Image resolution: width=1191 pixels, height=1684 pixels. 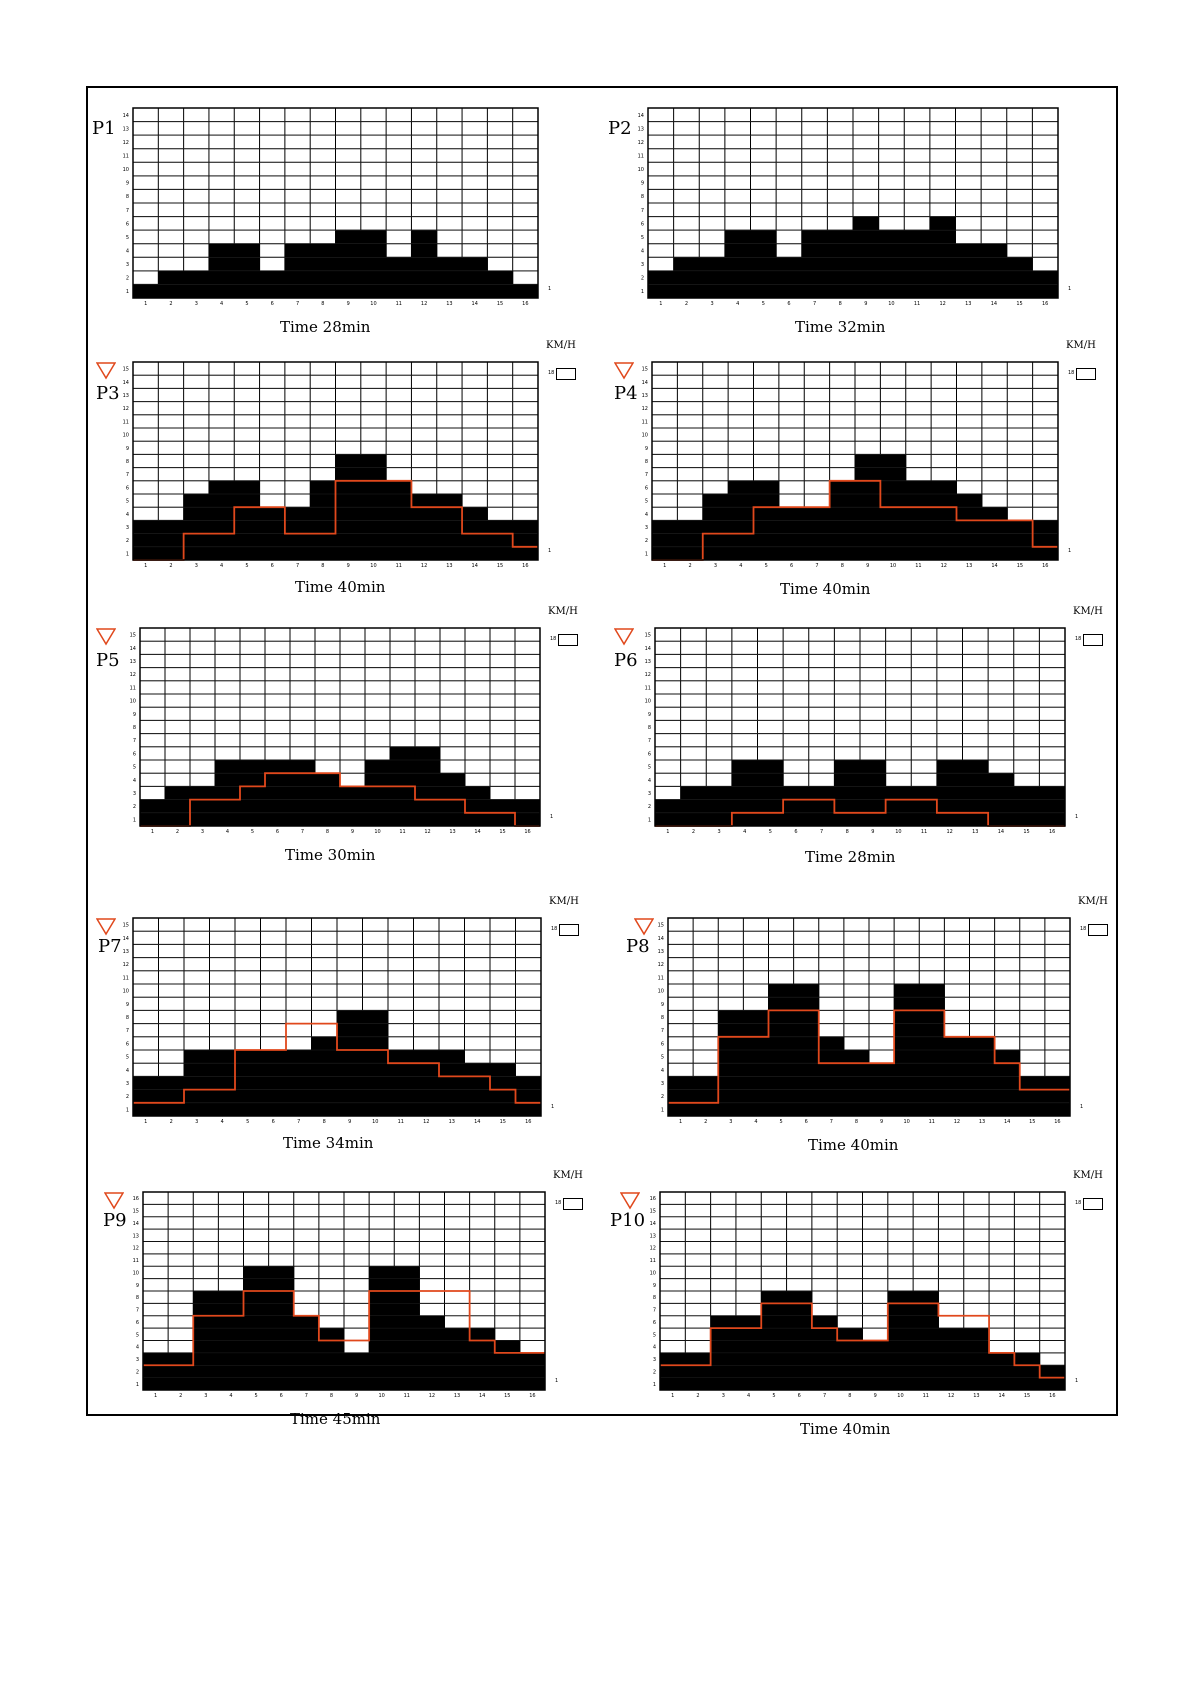 What do you see at coordinates (335, 1419) in the screenshot?
I see `time-caption: Time 45min` at bounding box center [335, 1419].